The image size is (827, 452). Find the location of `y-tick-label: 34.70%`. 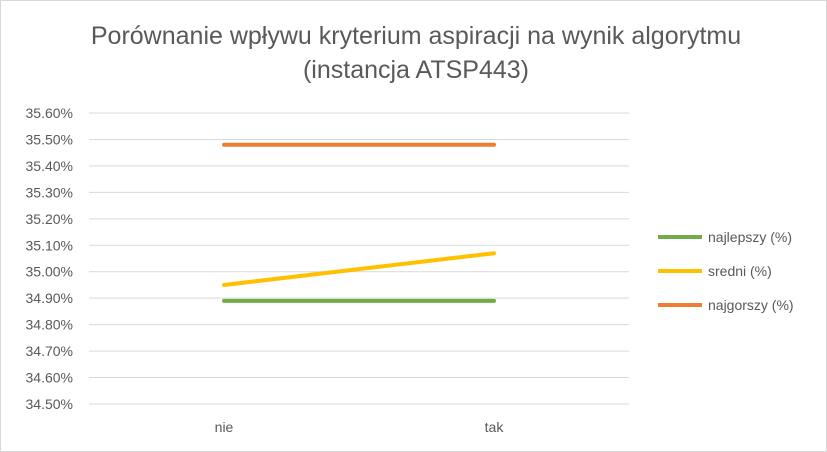

y-tick-label: 34.70% is located at coordinates (49, 351).